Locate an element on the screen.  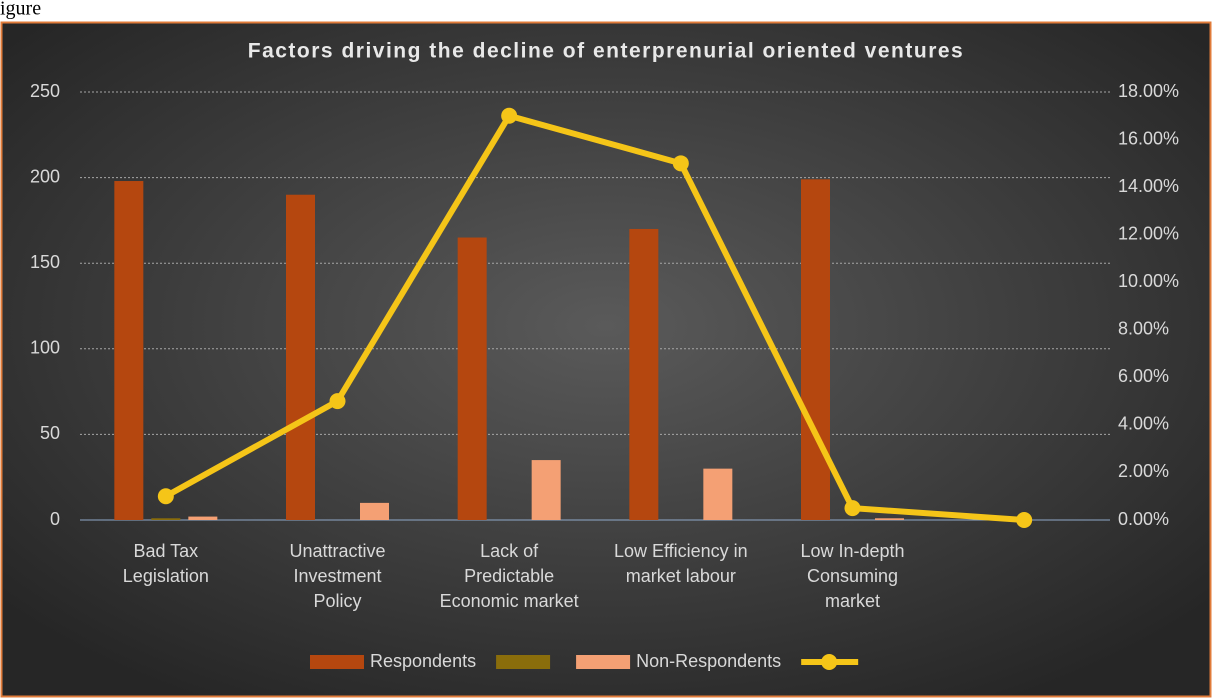
y-tick-label: 100 is located at coordinates (45, 348).